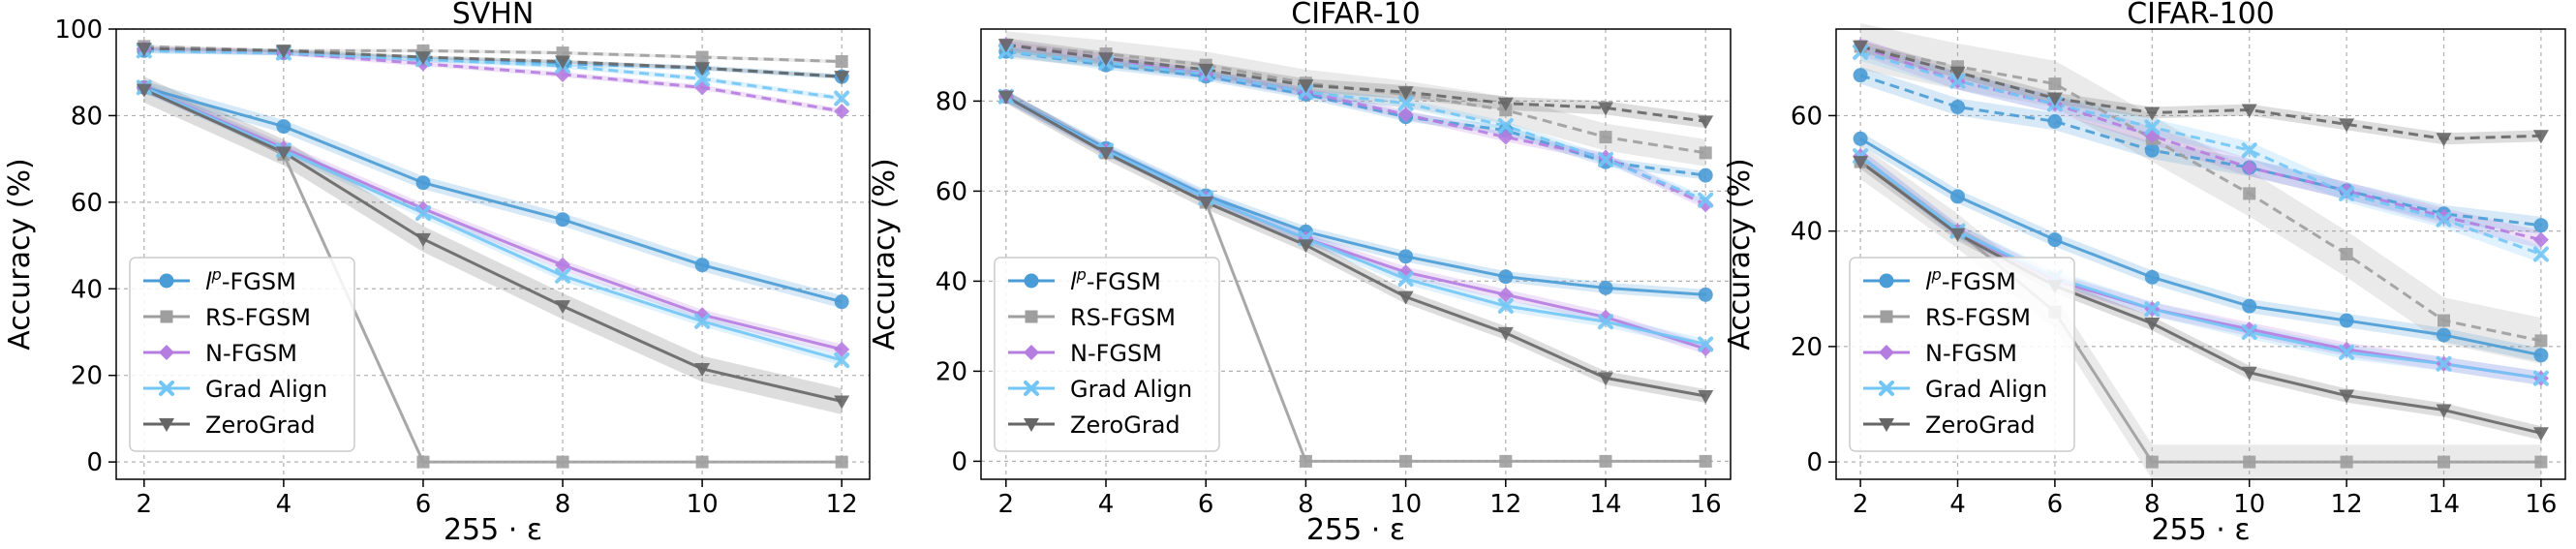  Describe the element at coordinates (2200, 247) in the screenshot. I see `series-line-lp-robust` at that location.